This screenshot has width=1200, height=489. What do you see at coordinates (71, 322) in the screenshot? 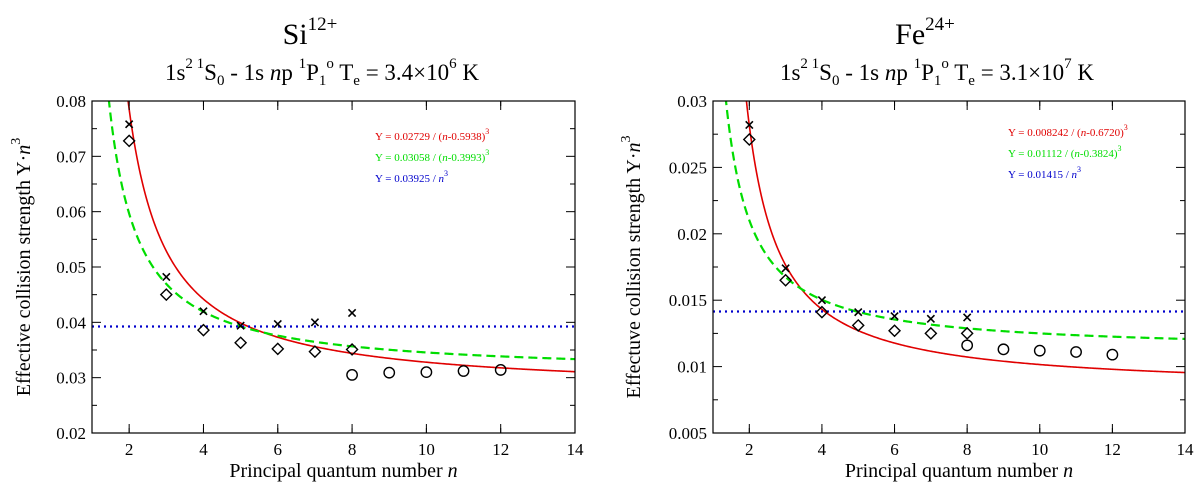
I see `y-tick-label: 0.04` at bounding box center [71, 322].